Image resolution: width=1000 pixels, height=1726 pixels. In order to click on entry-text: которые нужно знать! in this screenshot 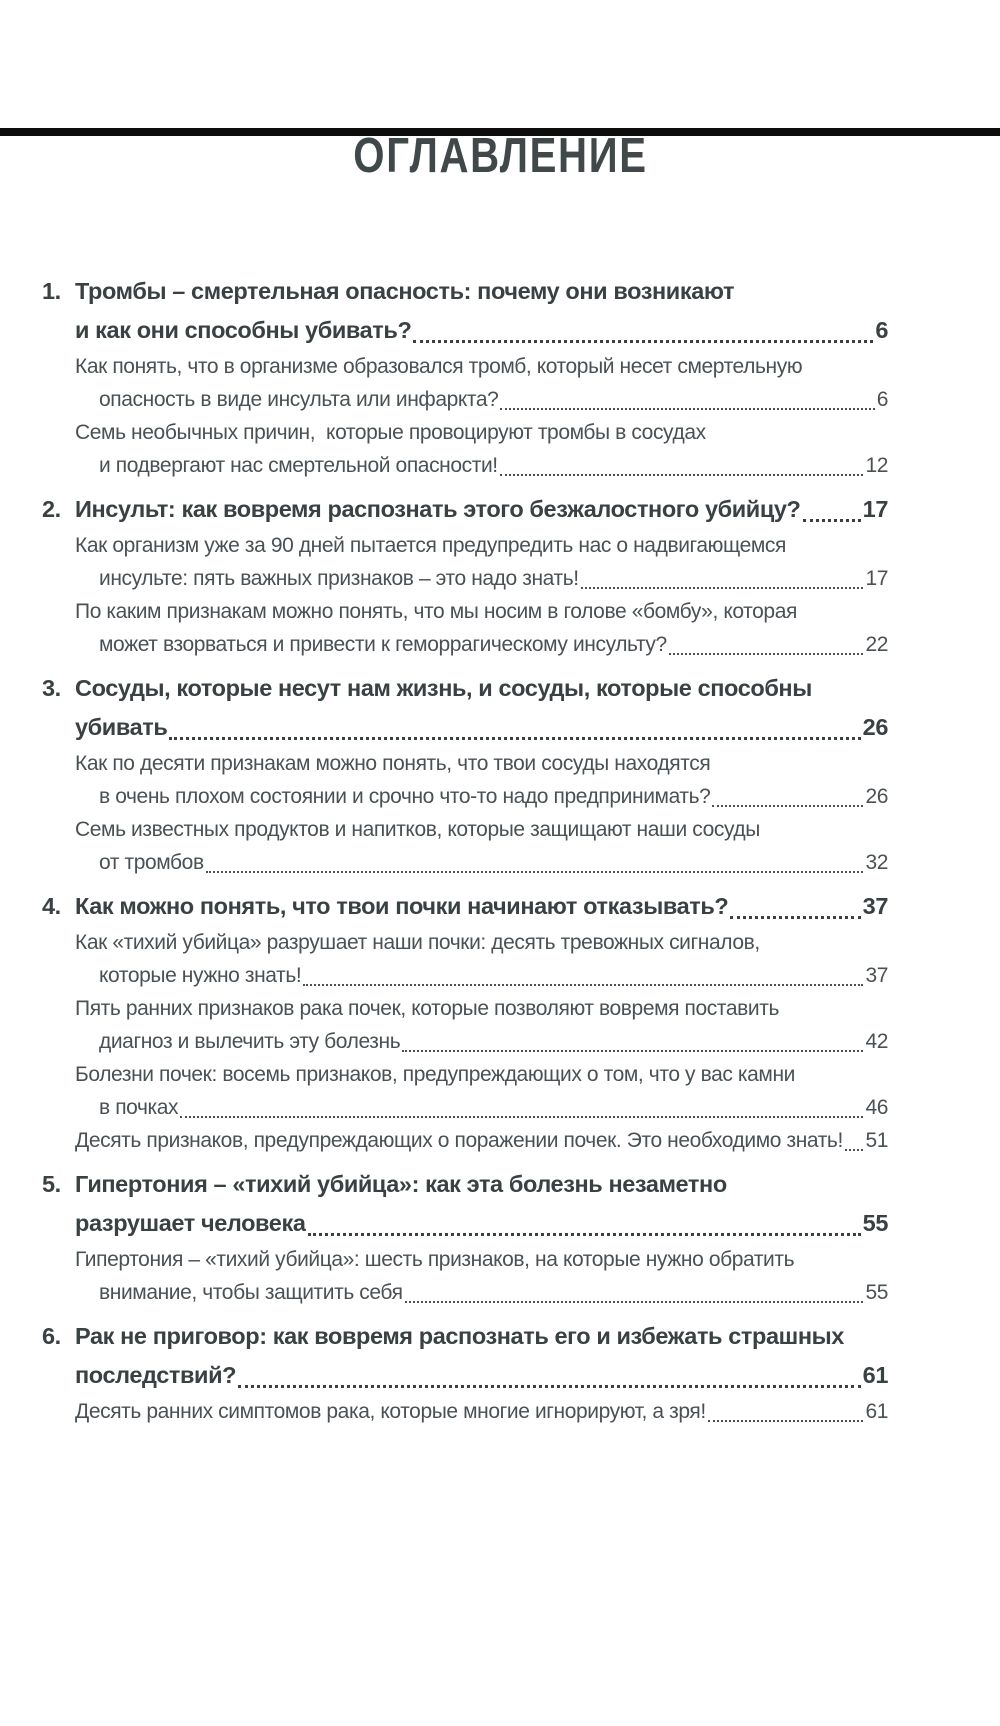, I will do `click(200, 975)`.